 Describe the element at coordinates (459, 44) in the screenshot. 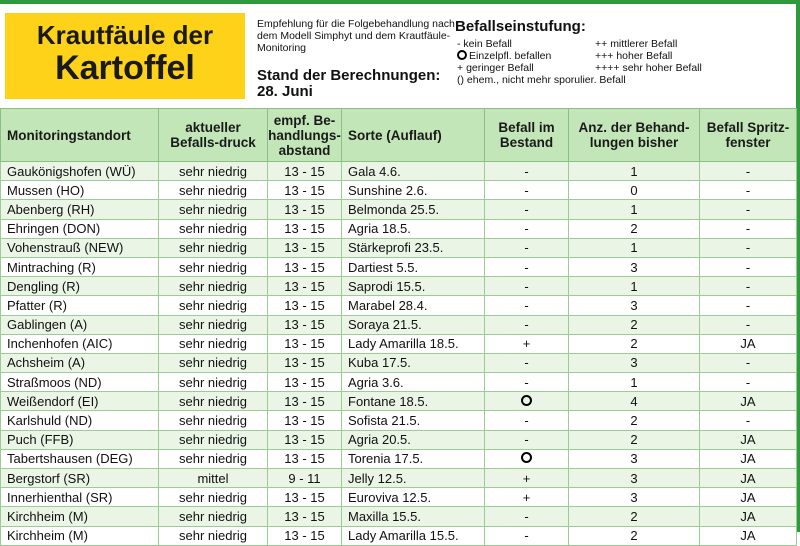

I see `legend-symbol: -` at that location.